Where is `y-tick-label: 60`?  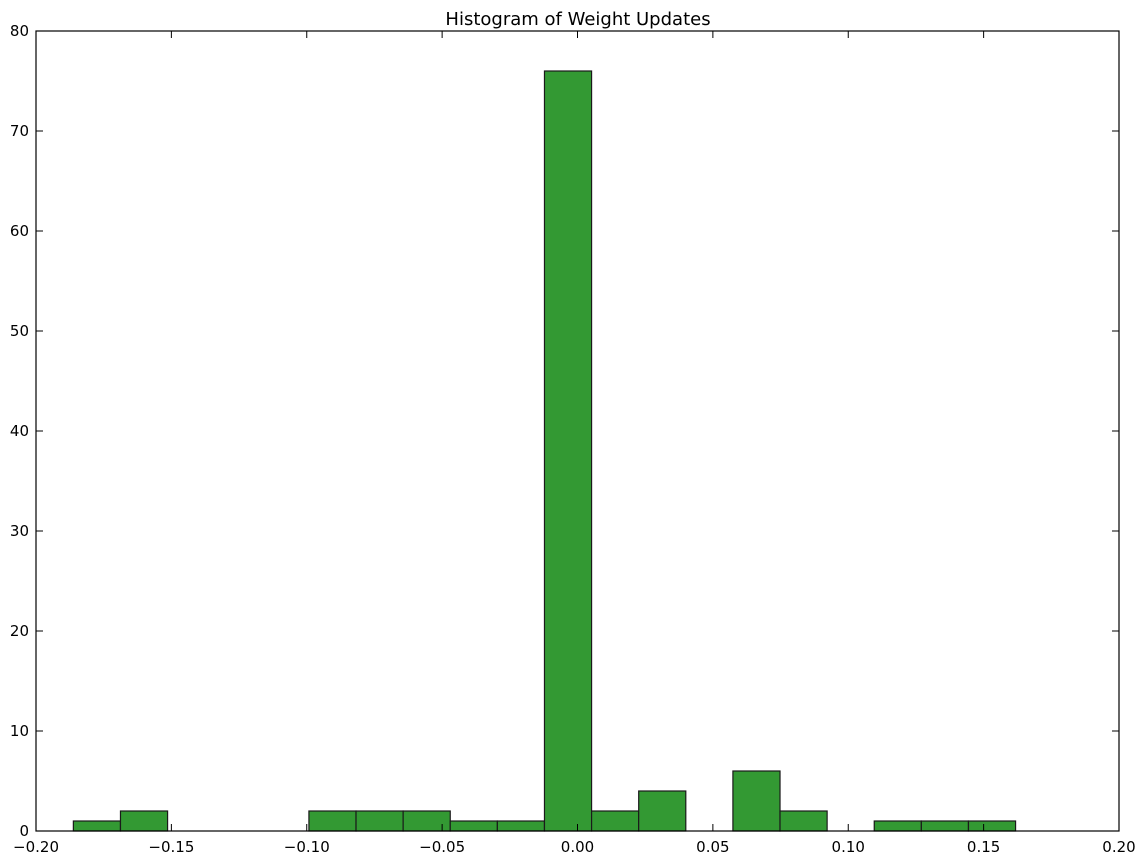 y-tick-label: 60 is located at coordinates (19, 231).